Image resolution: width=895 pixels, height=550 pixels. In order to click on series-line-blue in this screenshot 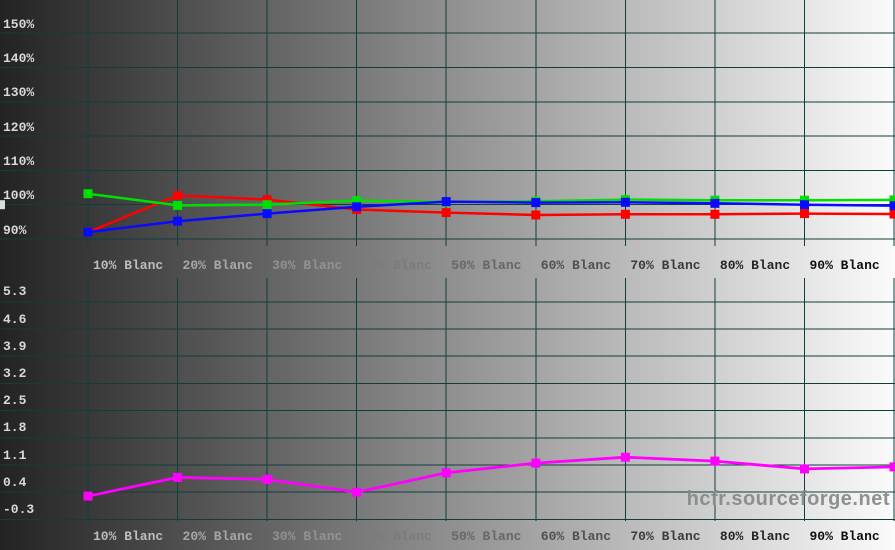, I will do `click(491, 217)`.